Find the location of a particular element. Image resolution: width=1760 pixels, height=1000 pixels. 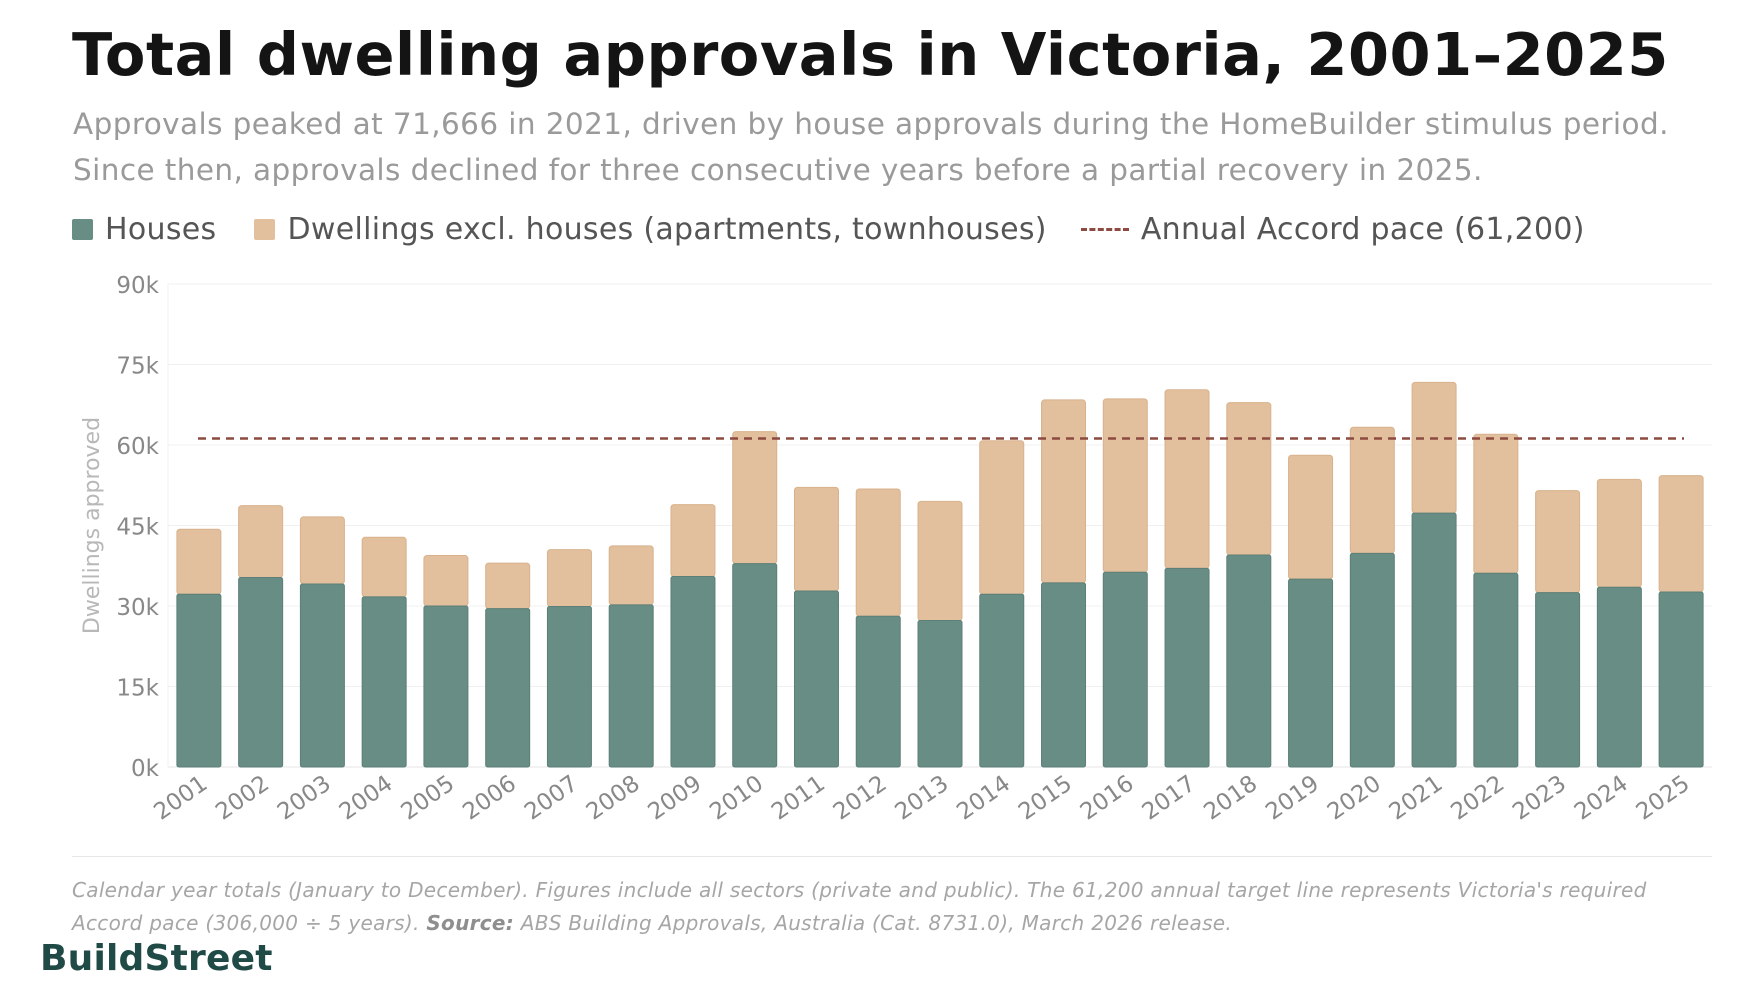

y-axis-label: Dwellings approved is located at coordinates (92, 525).